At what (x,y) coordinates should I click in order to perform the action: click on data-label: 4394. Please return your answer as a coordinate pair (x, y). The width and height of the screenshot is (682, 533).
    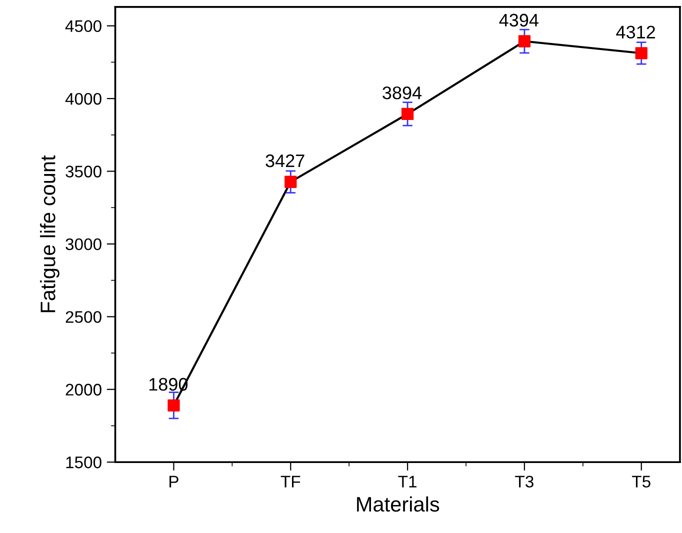
    Looking at the image, I should click on (518, 20).